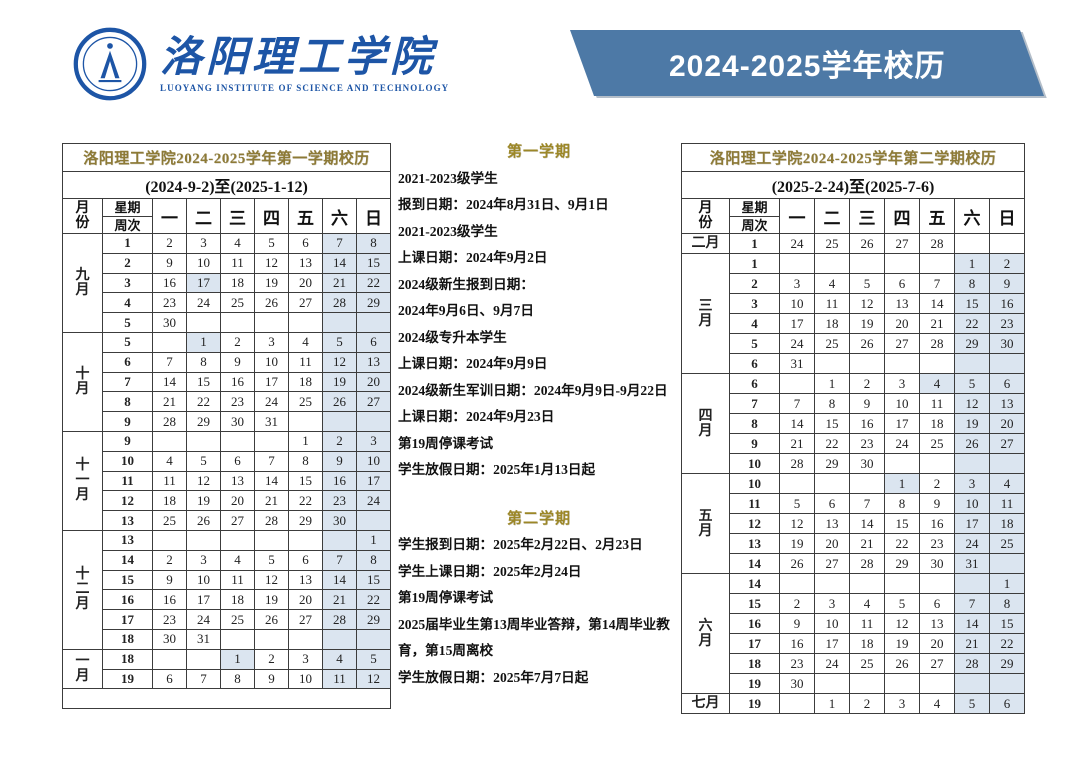  I want to click on week-number: 3, so click(754, 303).